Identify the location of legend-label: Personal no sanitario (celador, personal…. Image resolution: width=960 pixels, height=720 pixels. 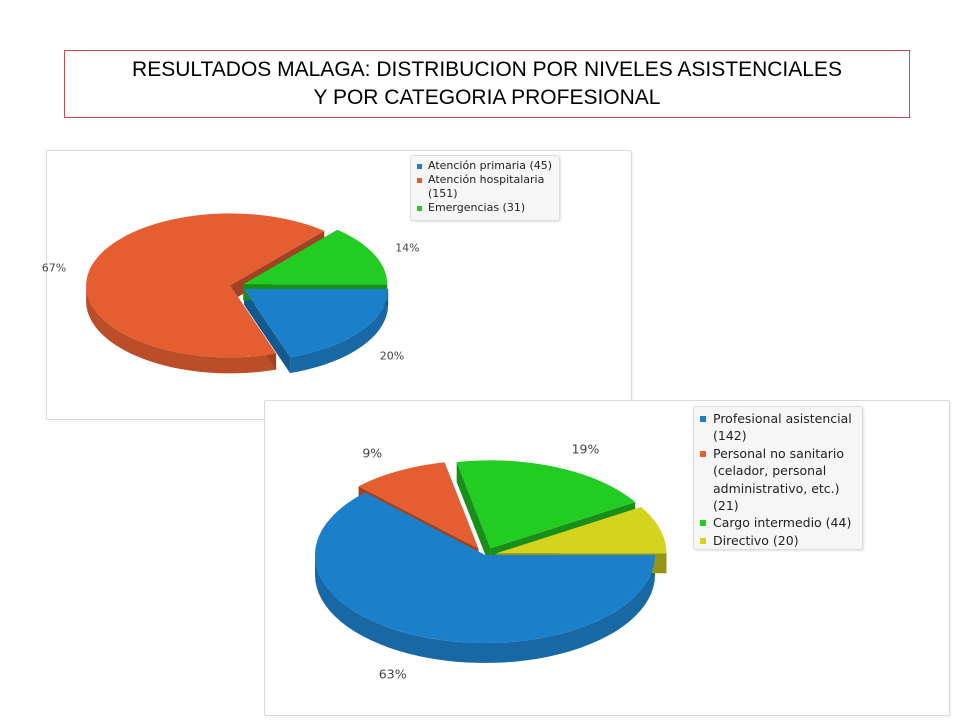
(779, 479).